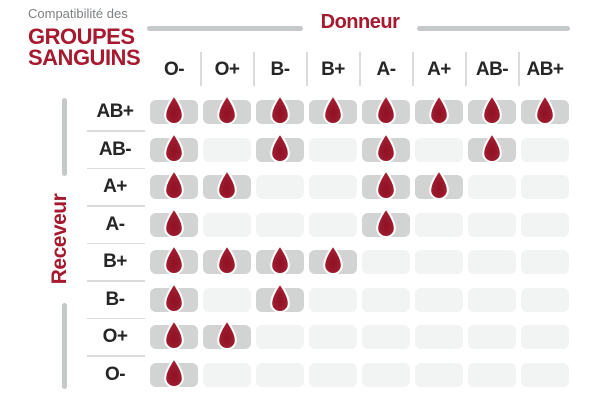 Image resolution: width=600 pixels, height=400 pixels. I want to click on donor-column-label-O-: O-, so click(174, 69).